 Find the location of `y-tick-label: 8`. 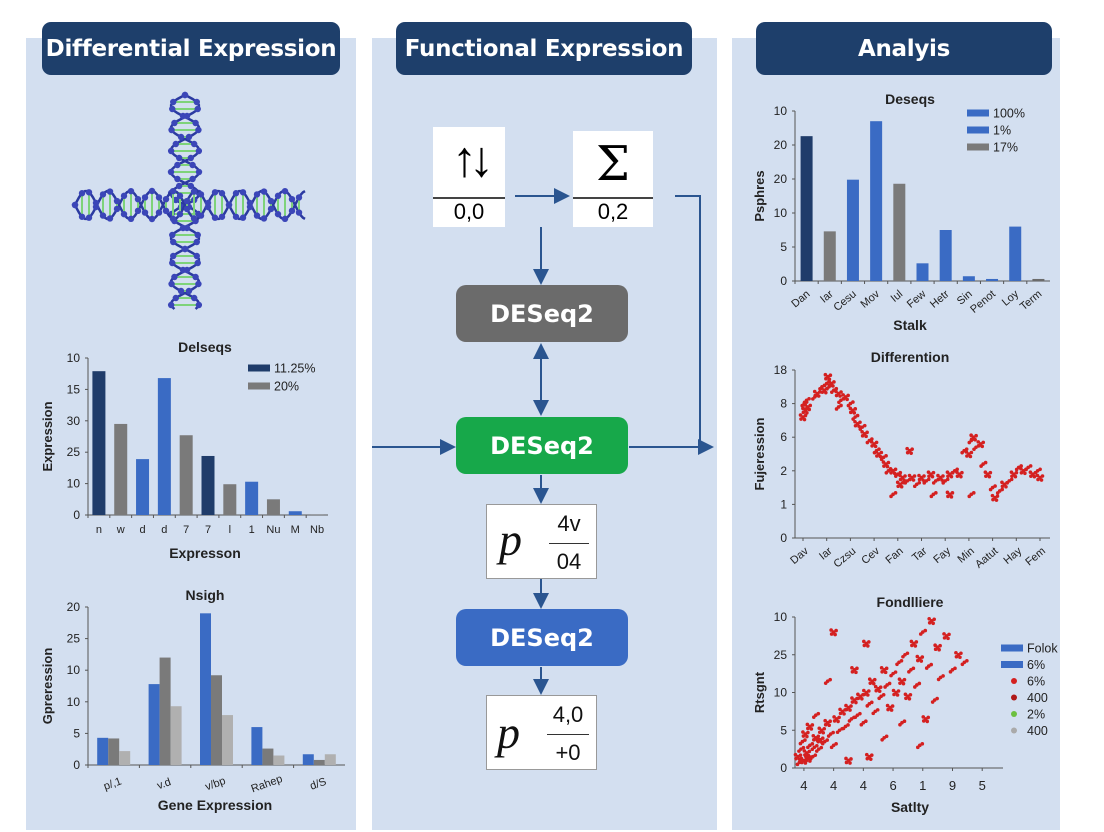

y-tick-label: 8 is located at coordinates (783, 404).